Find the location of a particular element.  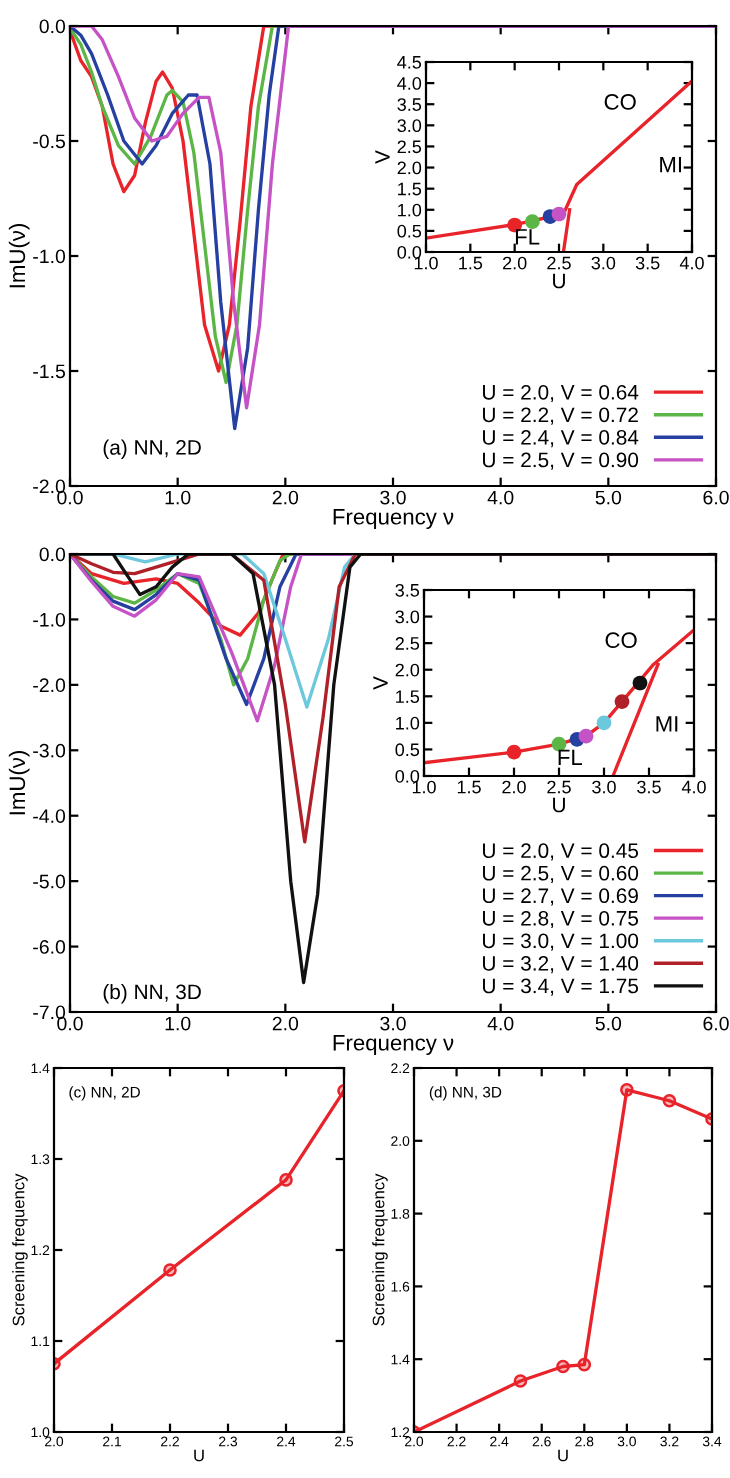

legend-label: U = 2.5, V = 0.60 is located at coordinates (561, 874).